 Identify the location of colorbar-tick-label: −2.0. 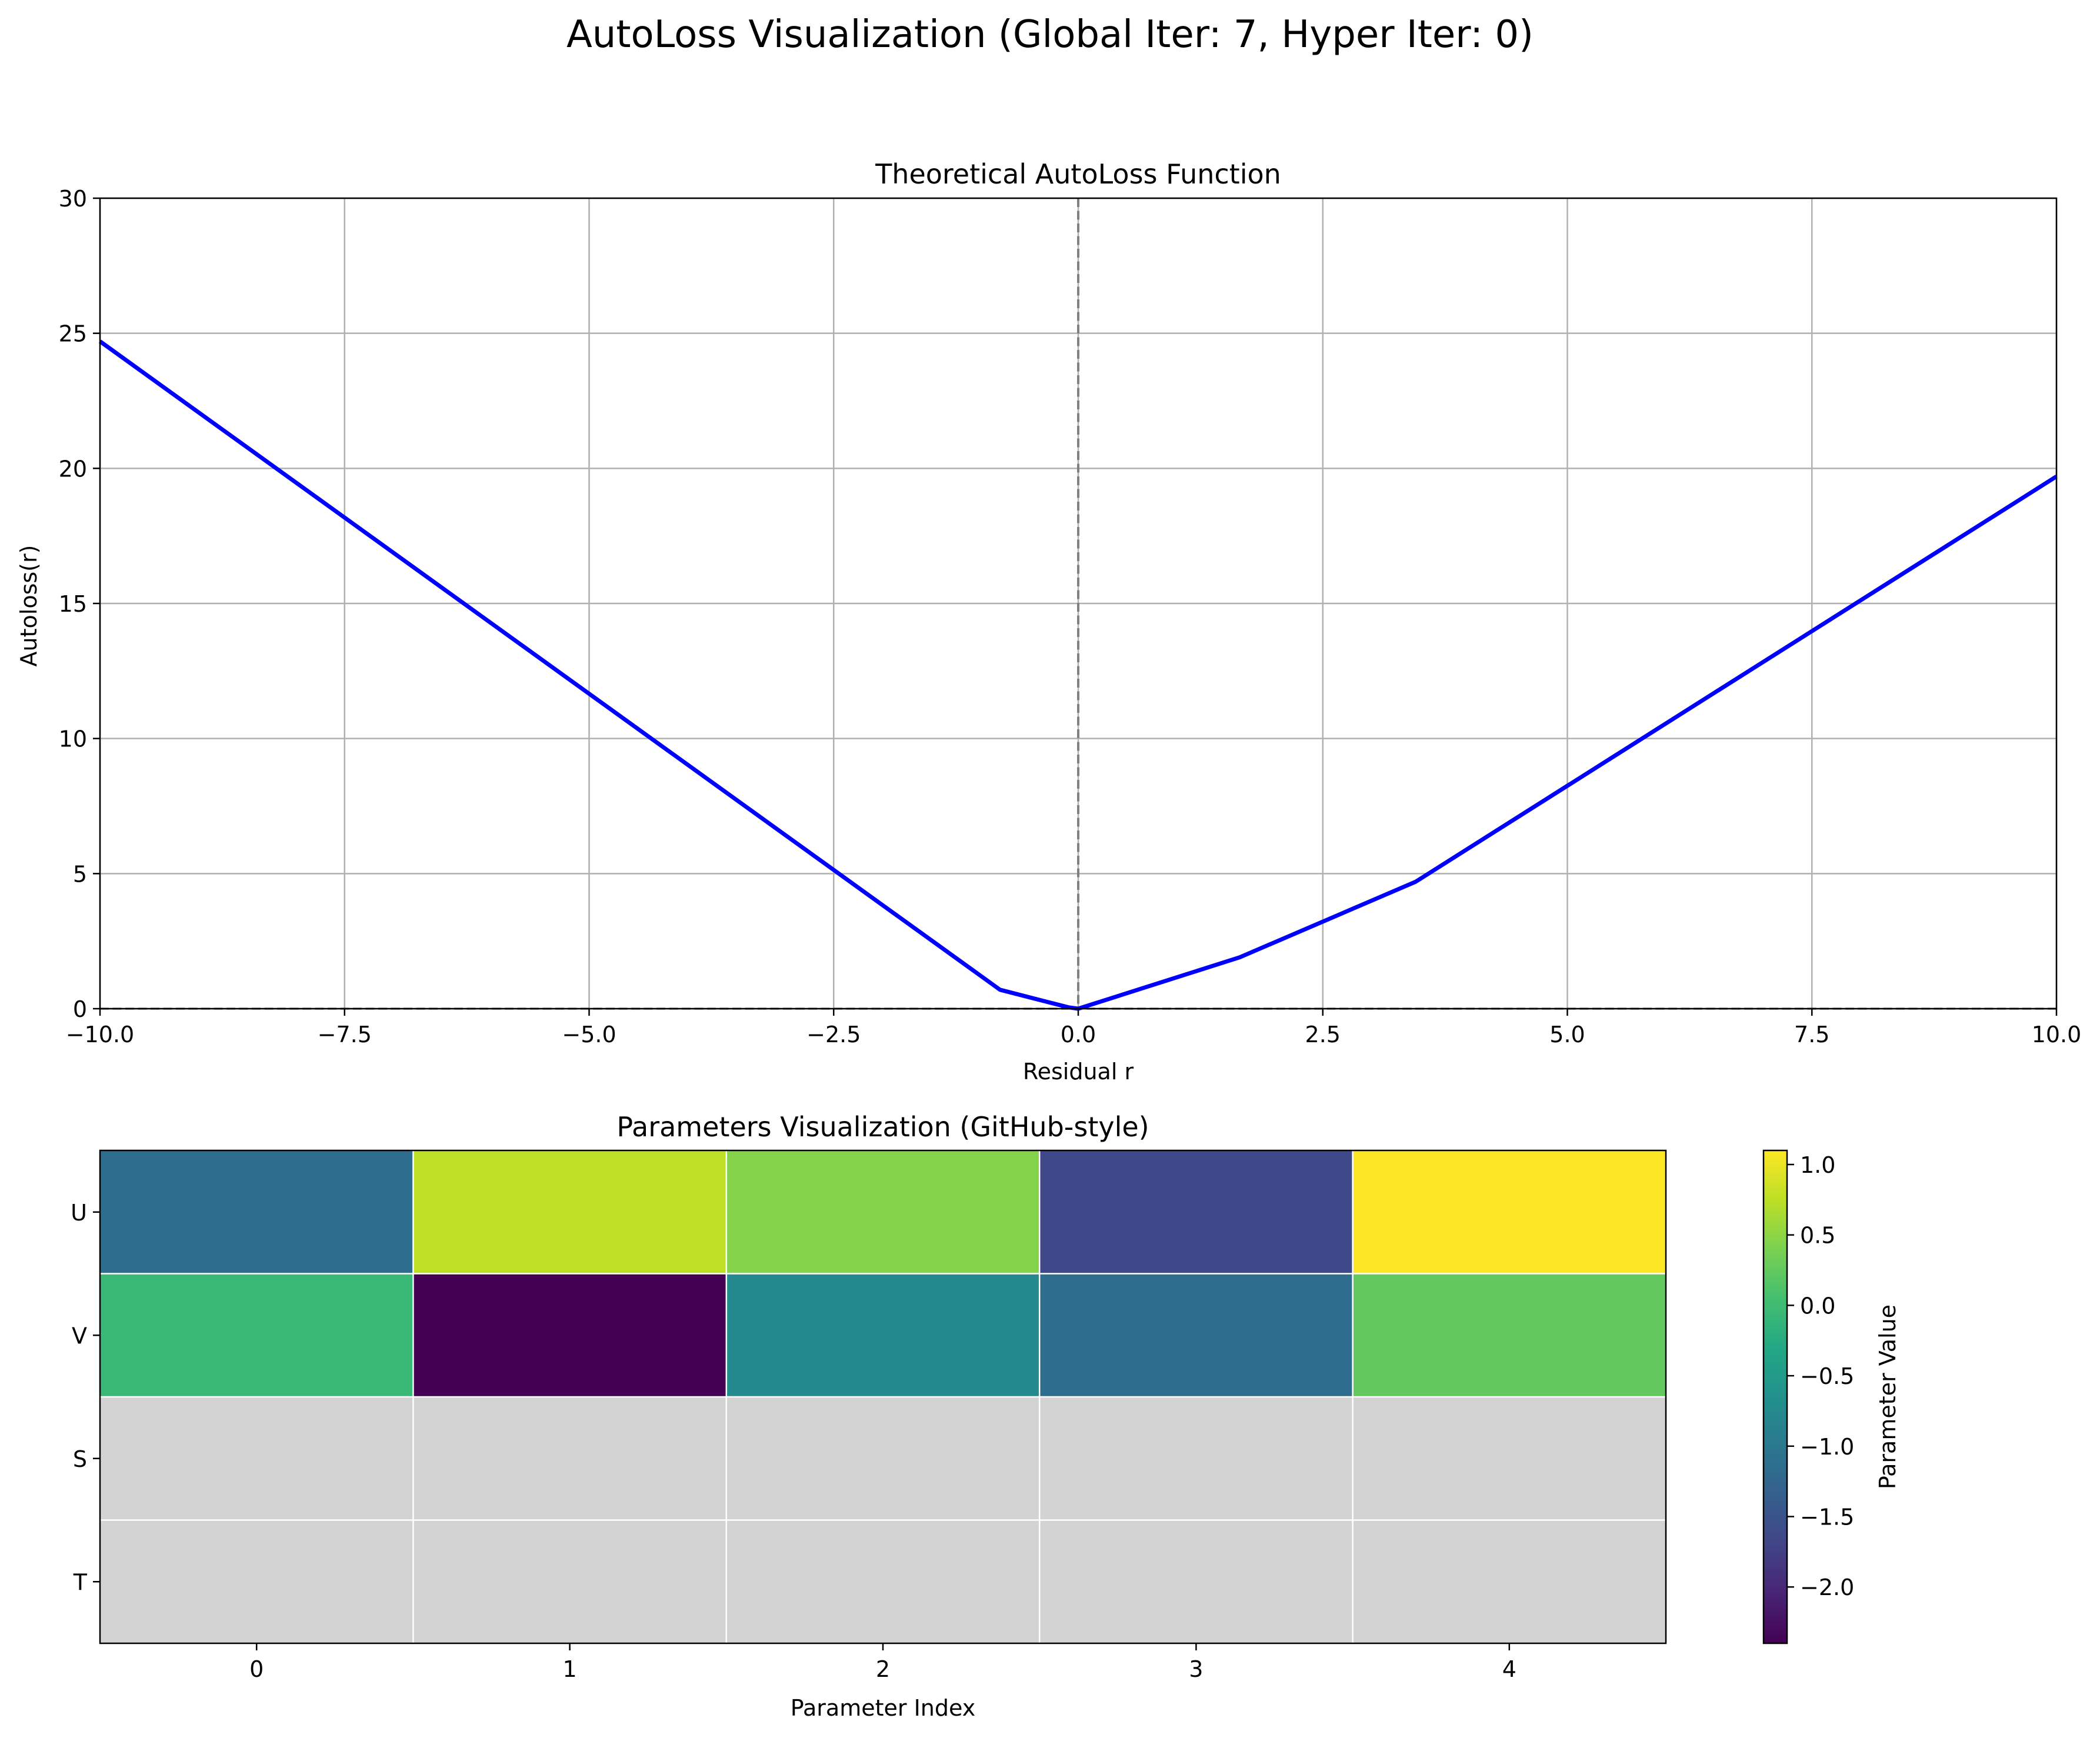
(1827, 1587).